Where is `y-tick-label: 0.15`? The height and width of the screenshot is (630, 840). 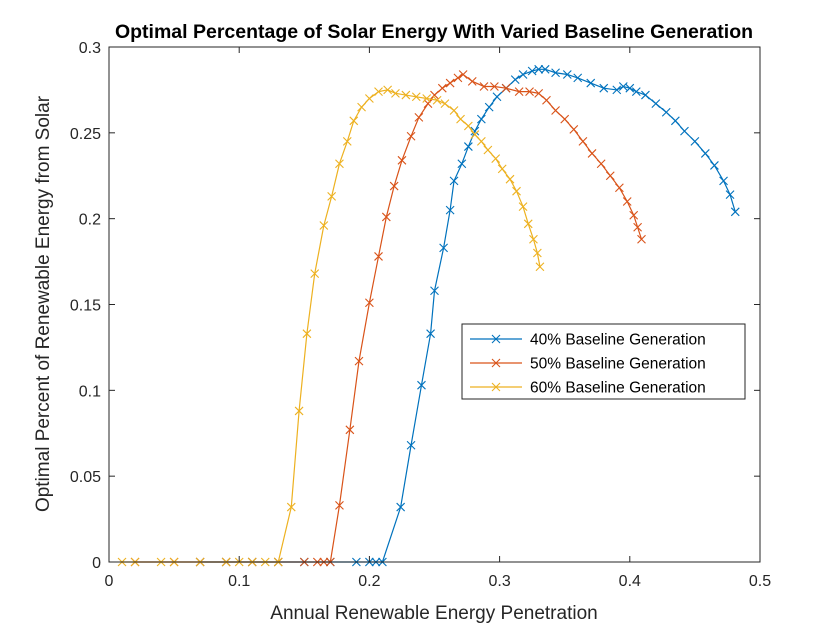 y-tick-label: 0.15 is located at coordinates (85, 306).